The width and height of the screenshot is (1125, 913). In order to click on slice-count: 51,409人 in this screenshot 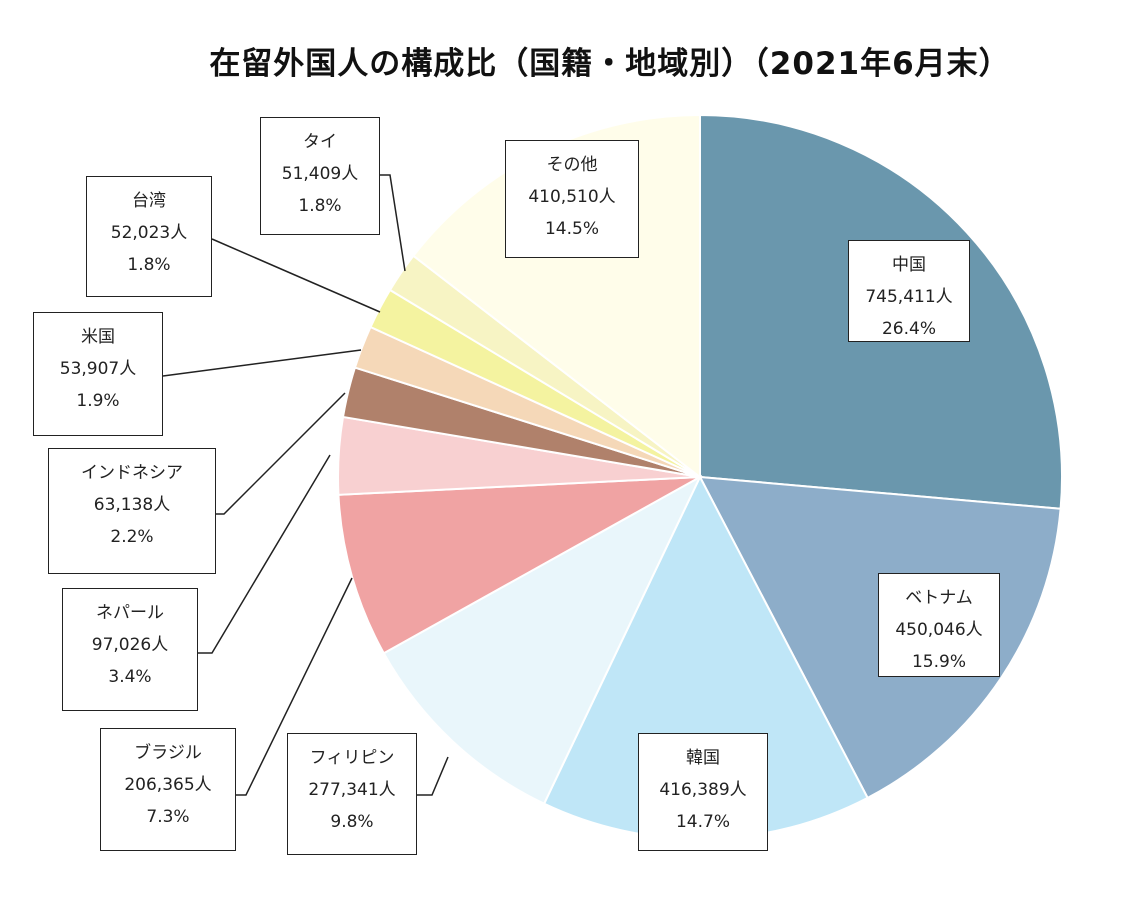, I will do `click(320, 174)`.